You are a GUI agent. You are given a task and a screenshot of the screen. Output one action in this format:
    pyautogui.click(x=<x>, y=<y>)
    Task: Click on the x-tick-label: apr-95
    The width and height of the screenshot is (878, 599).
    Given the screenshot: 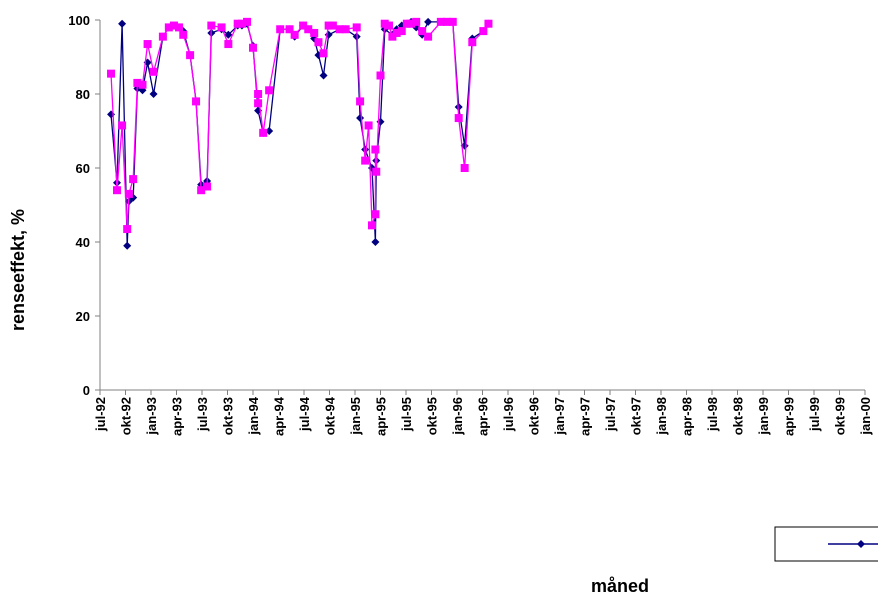 What is the action you would take?
    pyautogui.click(x=381, y=416)
    